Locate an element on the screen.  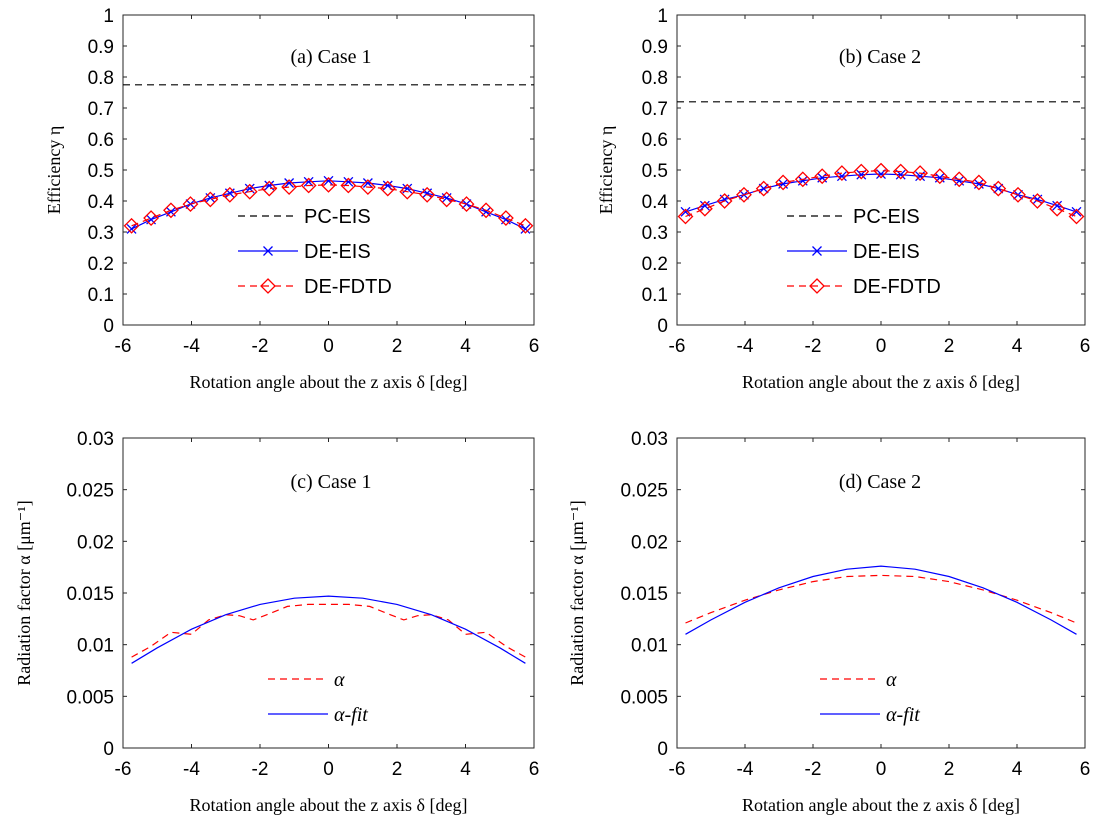
series-line is located at coordinates (881, 599).